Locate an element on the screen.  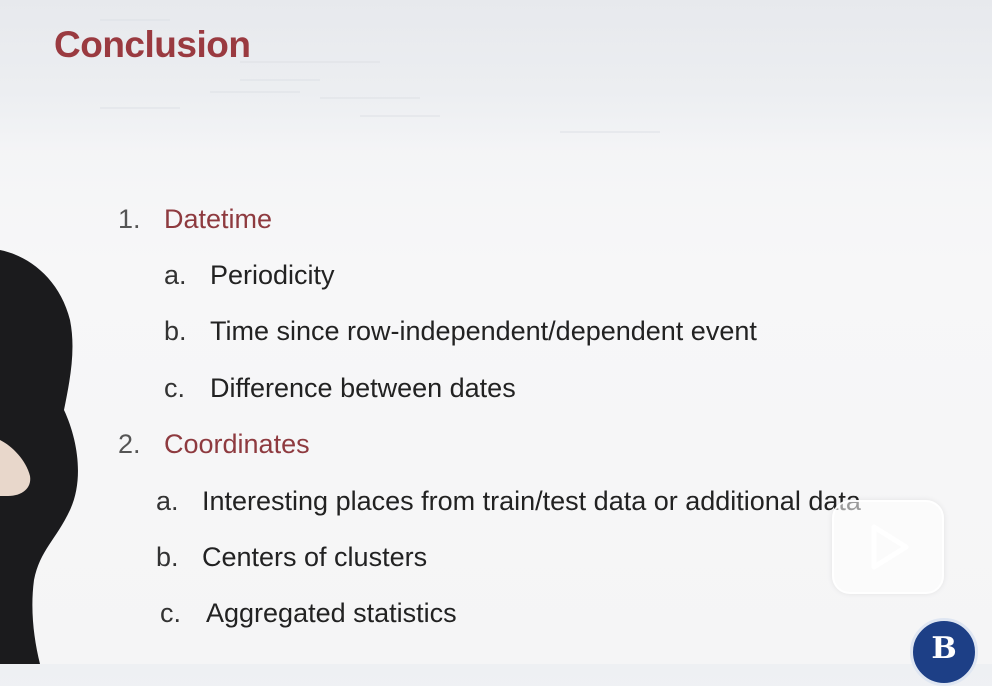
list-item-aggregated-stats: c. Aggregated statistics is located at coordinates (308, 613).